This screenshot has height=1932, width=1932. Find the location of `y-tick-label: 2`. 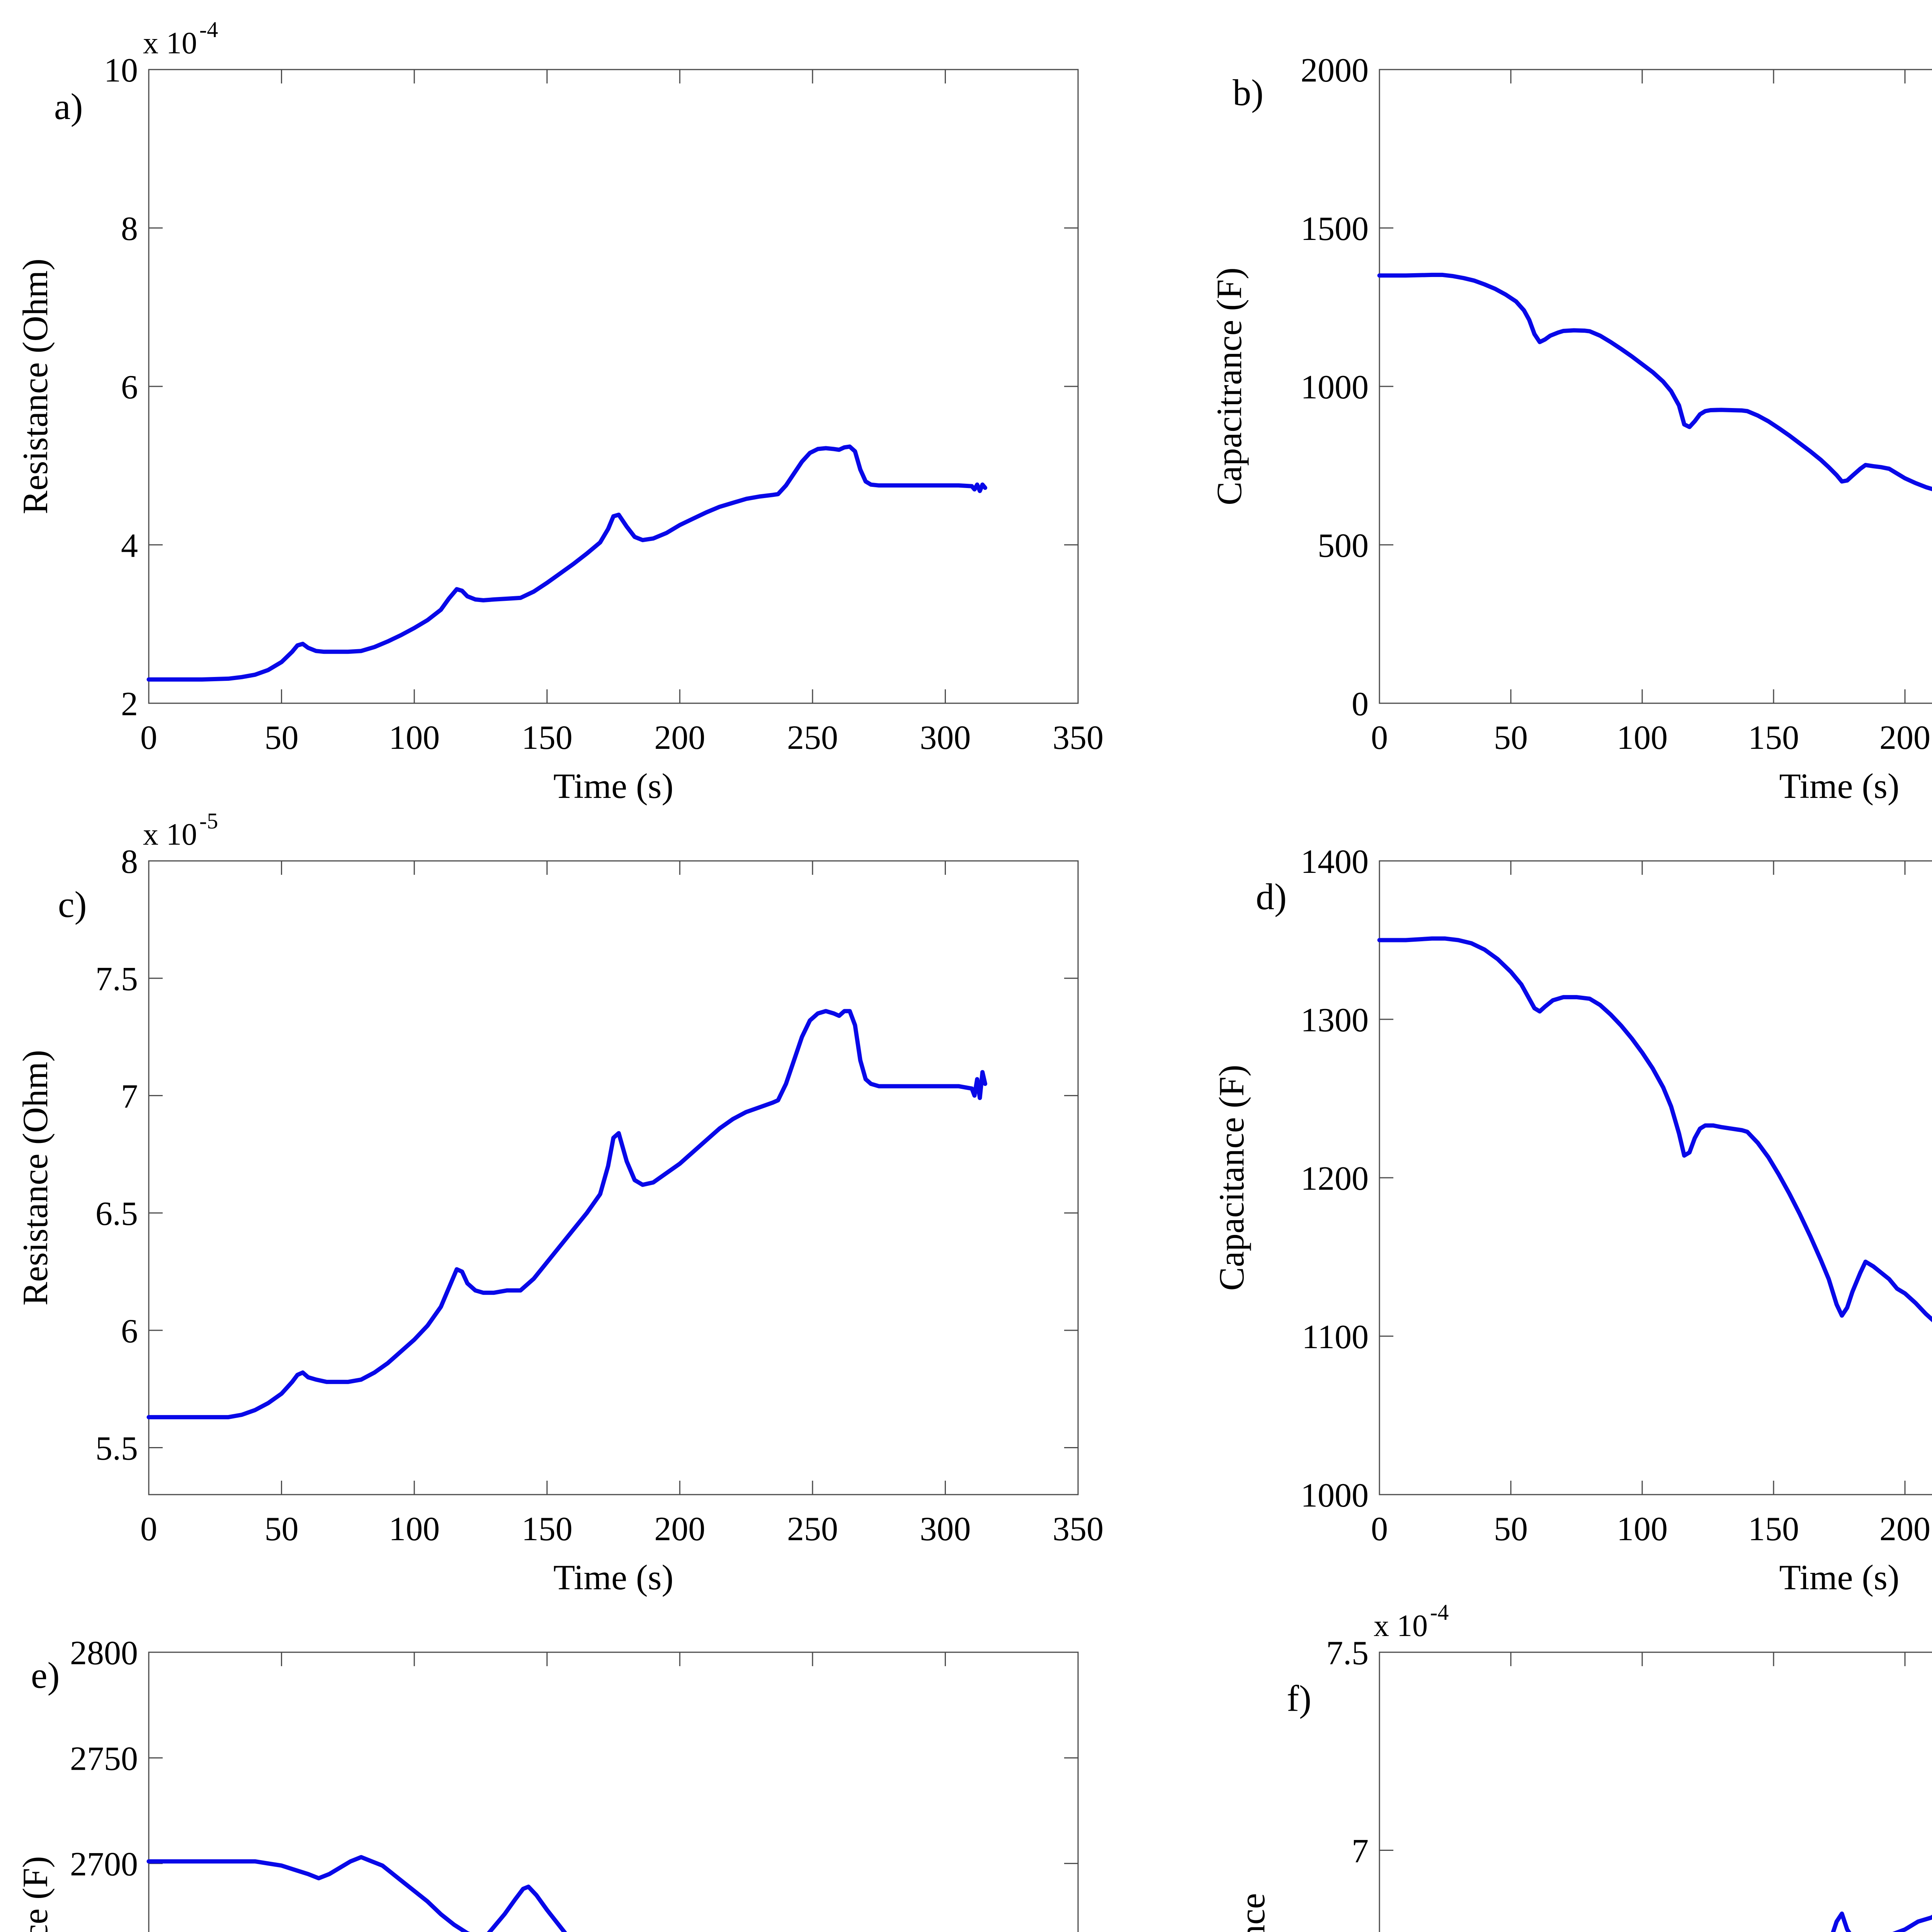

y-tick-label: 2 is located at coordinates (129, 704).